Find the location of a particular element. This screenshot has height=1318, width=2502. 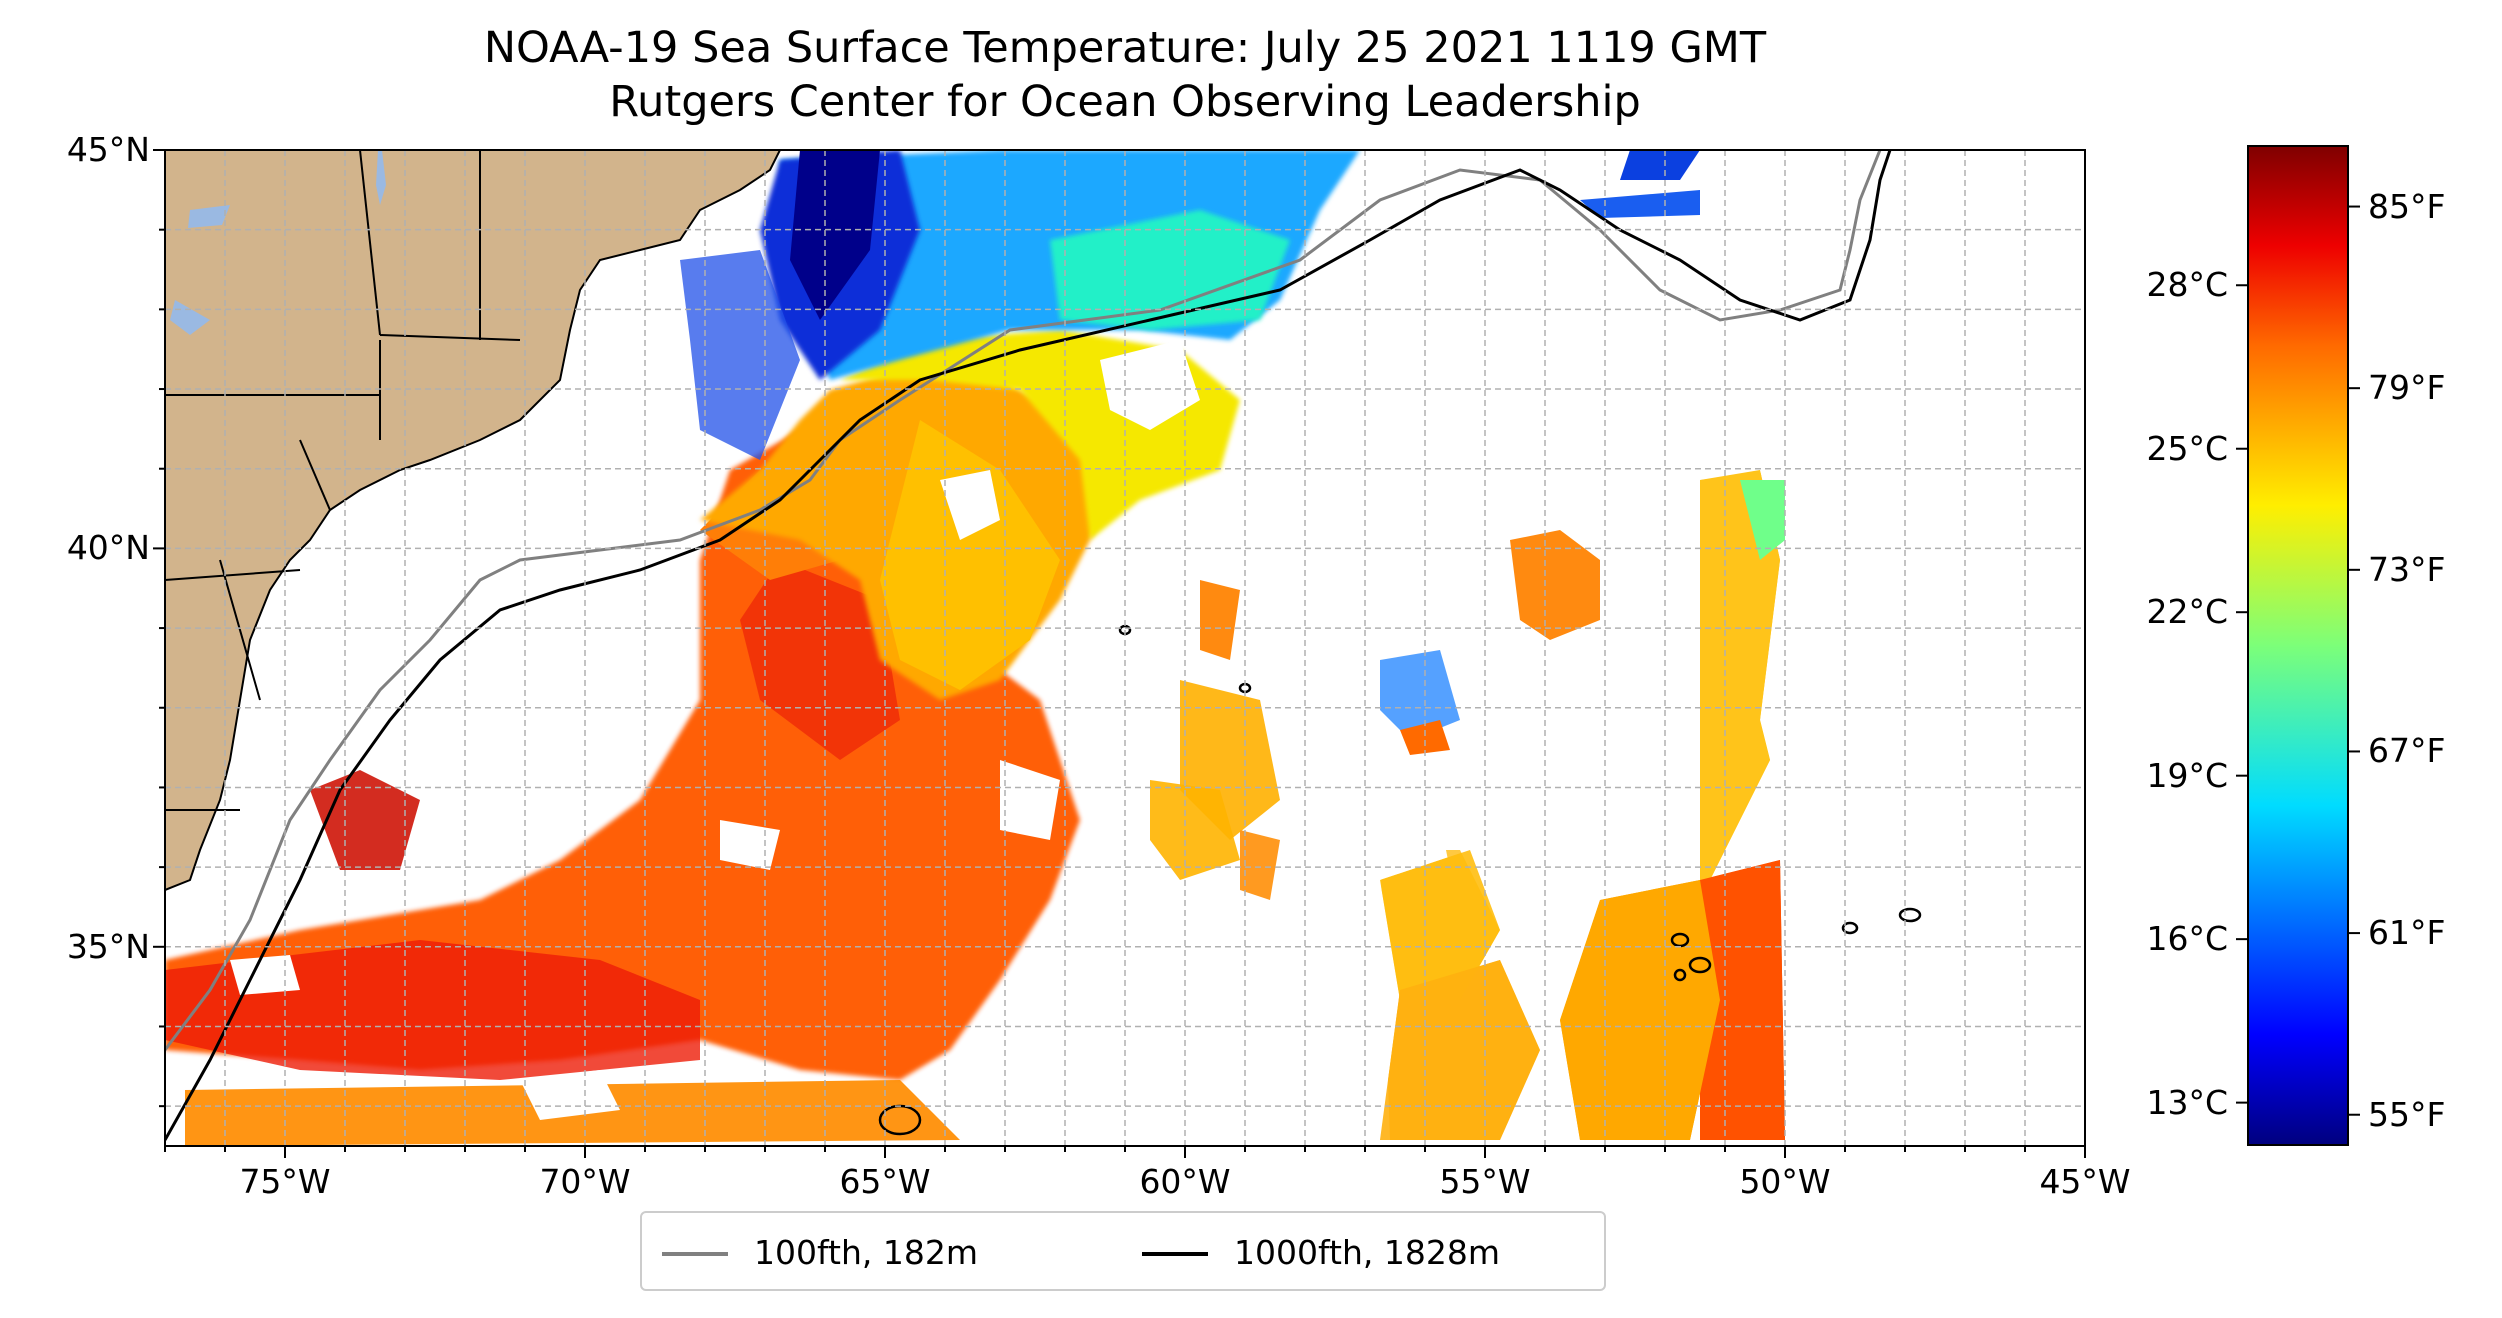

legend-item-1000fth: 1000fth, 1828m is located at coordinates (1321, 1253).